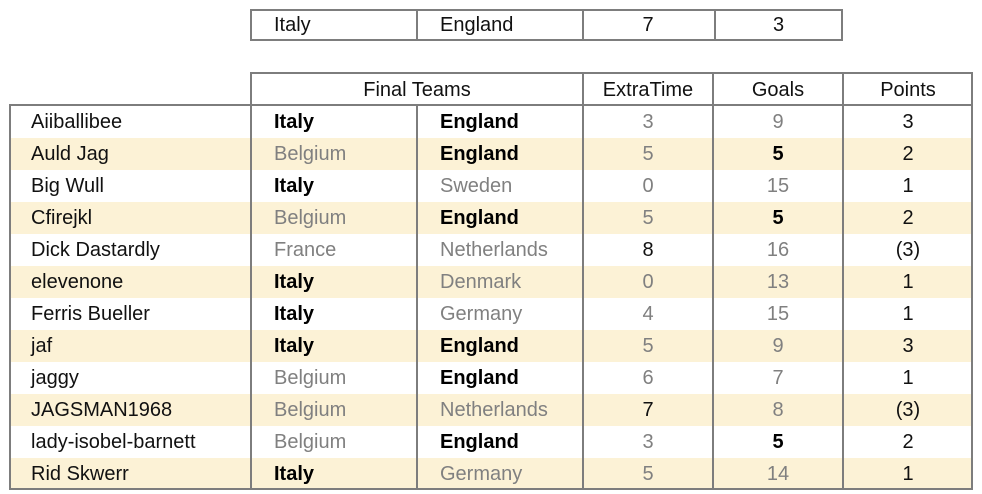  I want to click on player-name: Dick Dastardly, so click(95, 250).